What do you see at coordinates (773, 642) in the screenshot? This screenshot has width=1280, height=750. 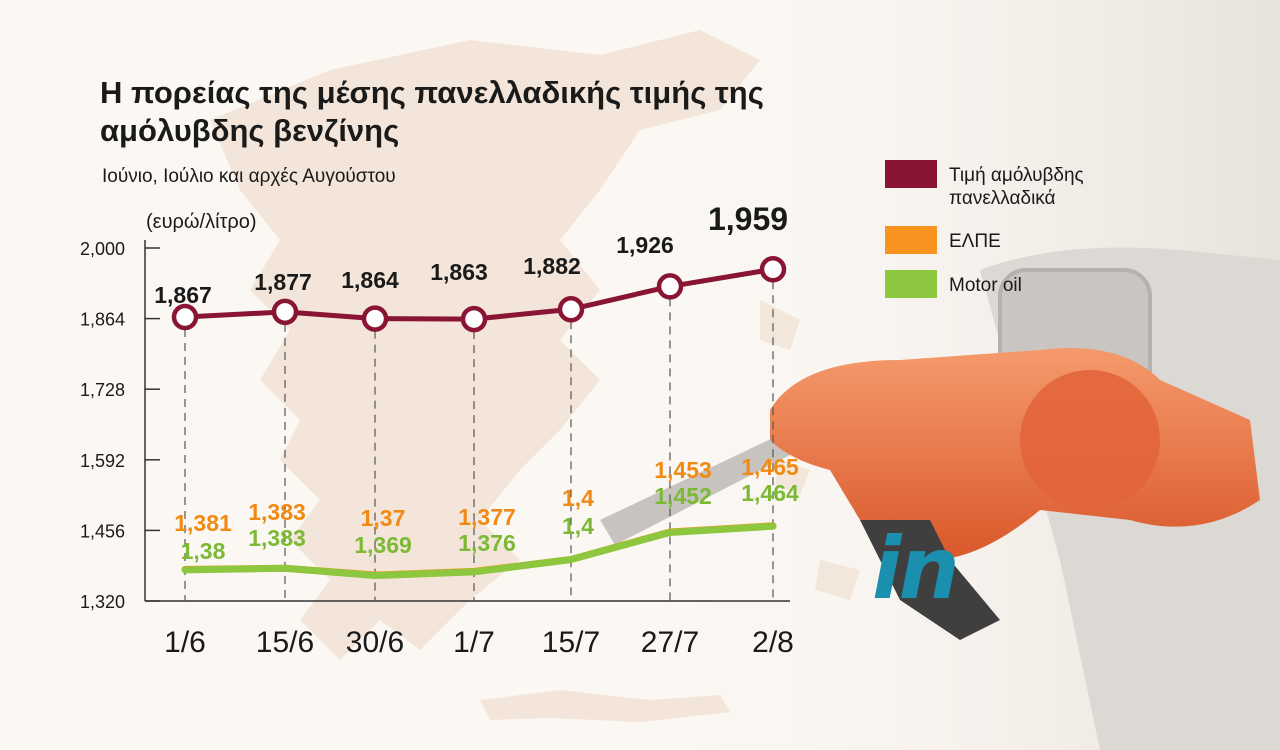 I see `x-tick-label: 2/8` at bounding box center [773, 642].